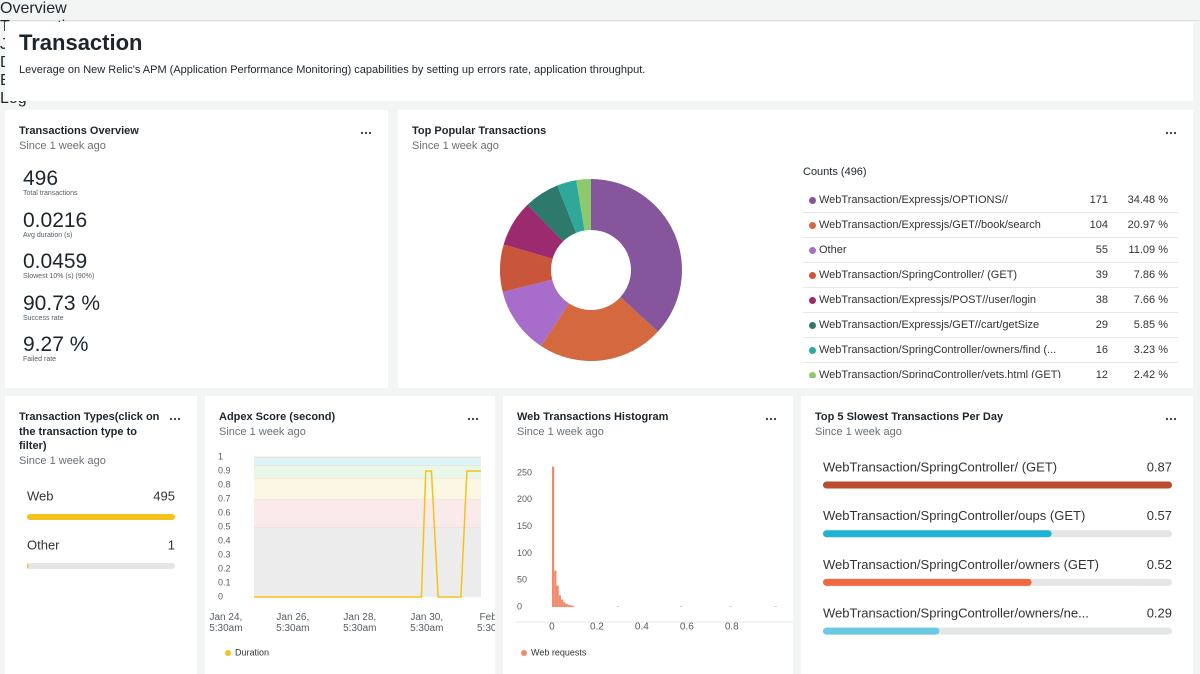 The height and width of the screenshot is (674, 1200). Describe the element at coordinates (990, 250) in the screenshot. I see `legend-row: Other5511.09 %` at that location.